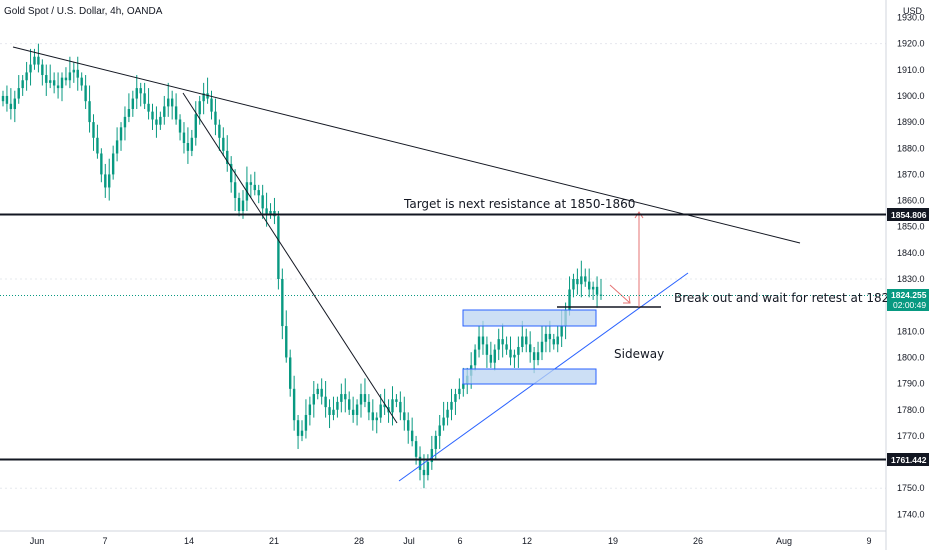  I want to click on support-price-tag: 1761.442, so click(908, 459).